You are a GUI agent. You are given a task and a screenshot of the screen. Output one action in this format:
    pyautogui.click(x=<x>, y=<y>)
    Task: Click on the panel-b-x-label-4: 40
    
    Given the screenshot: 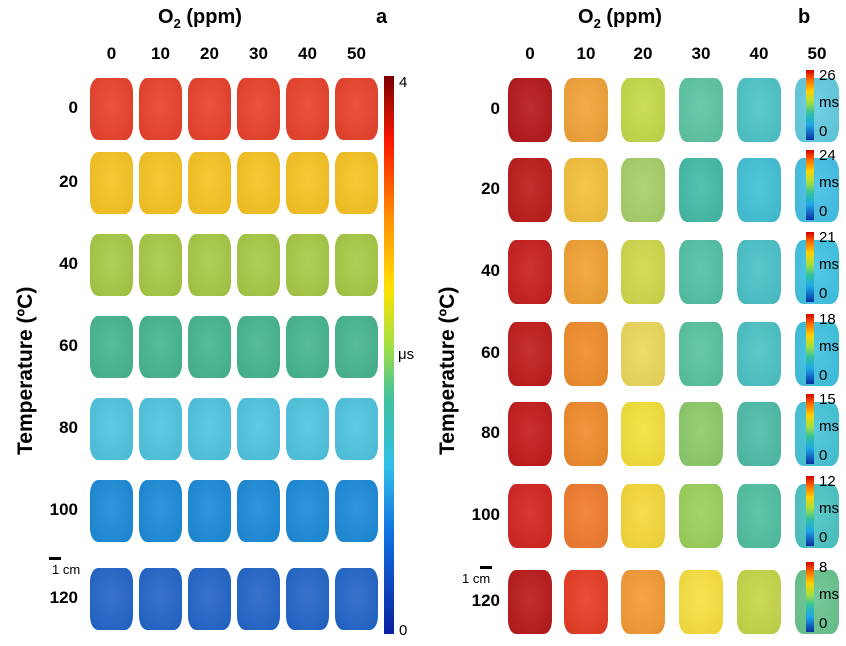 What is the action you would take?
    pyautogui.click(x=759, y=53)
    